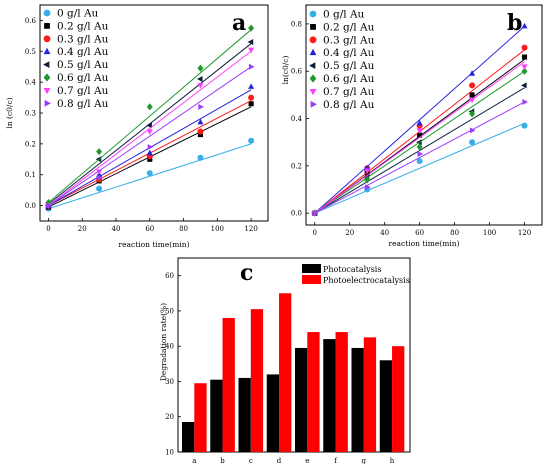  What do you see at coordinates (384, 233) in the screenshot?
I see `panel-b-x-tick-label: 40` at bounding box center [384, 233].